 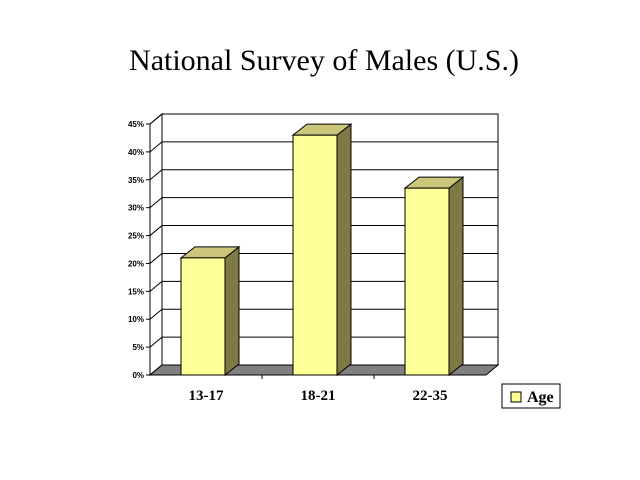 I want to click on legend: Age, so click(x=531, y=396).